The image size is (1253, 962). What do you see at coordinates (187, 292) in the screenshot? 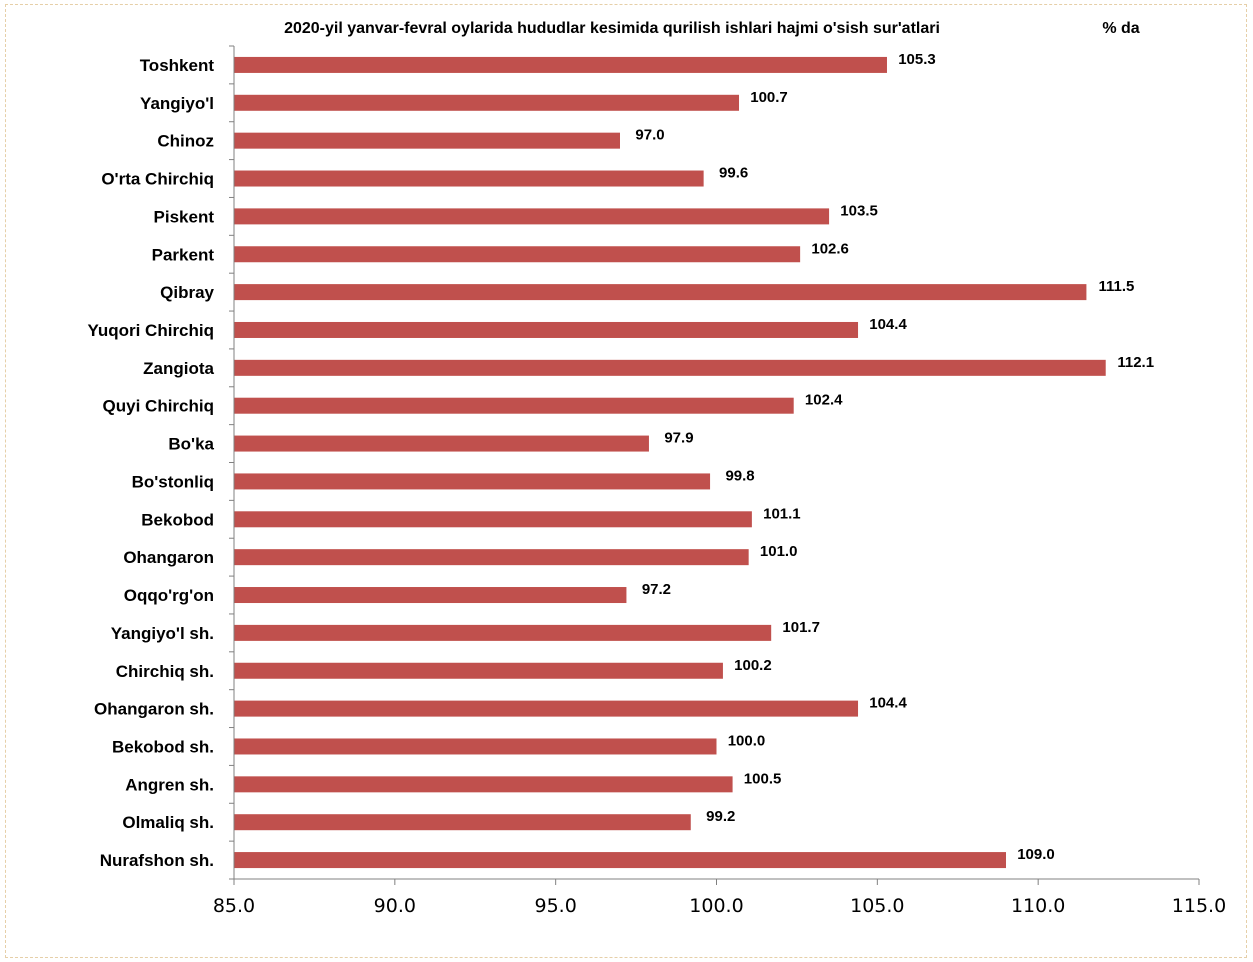
I see `category-label: Qibray` at bounding box center [187, 292].